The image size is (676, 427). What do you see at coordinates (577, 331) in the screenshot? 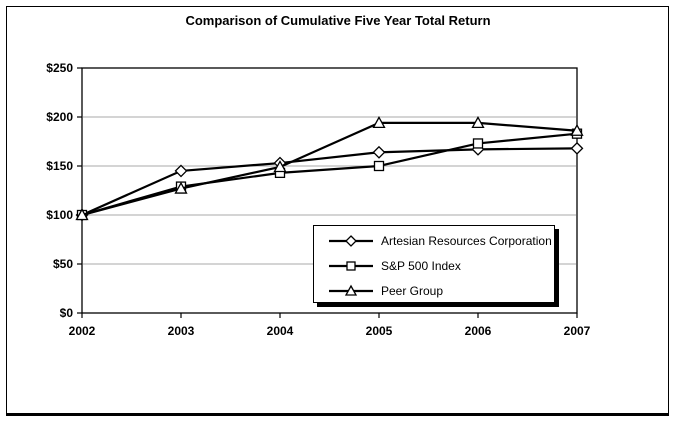
I see `x-tick-label: 2007` at bounding box center [577, 331].